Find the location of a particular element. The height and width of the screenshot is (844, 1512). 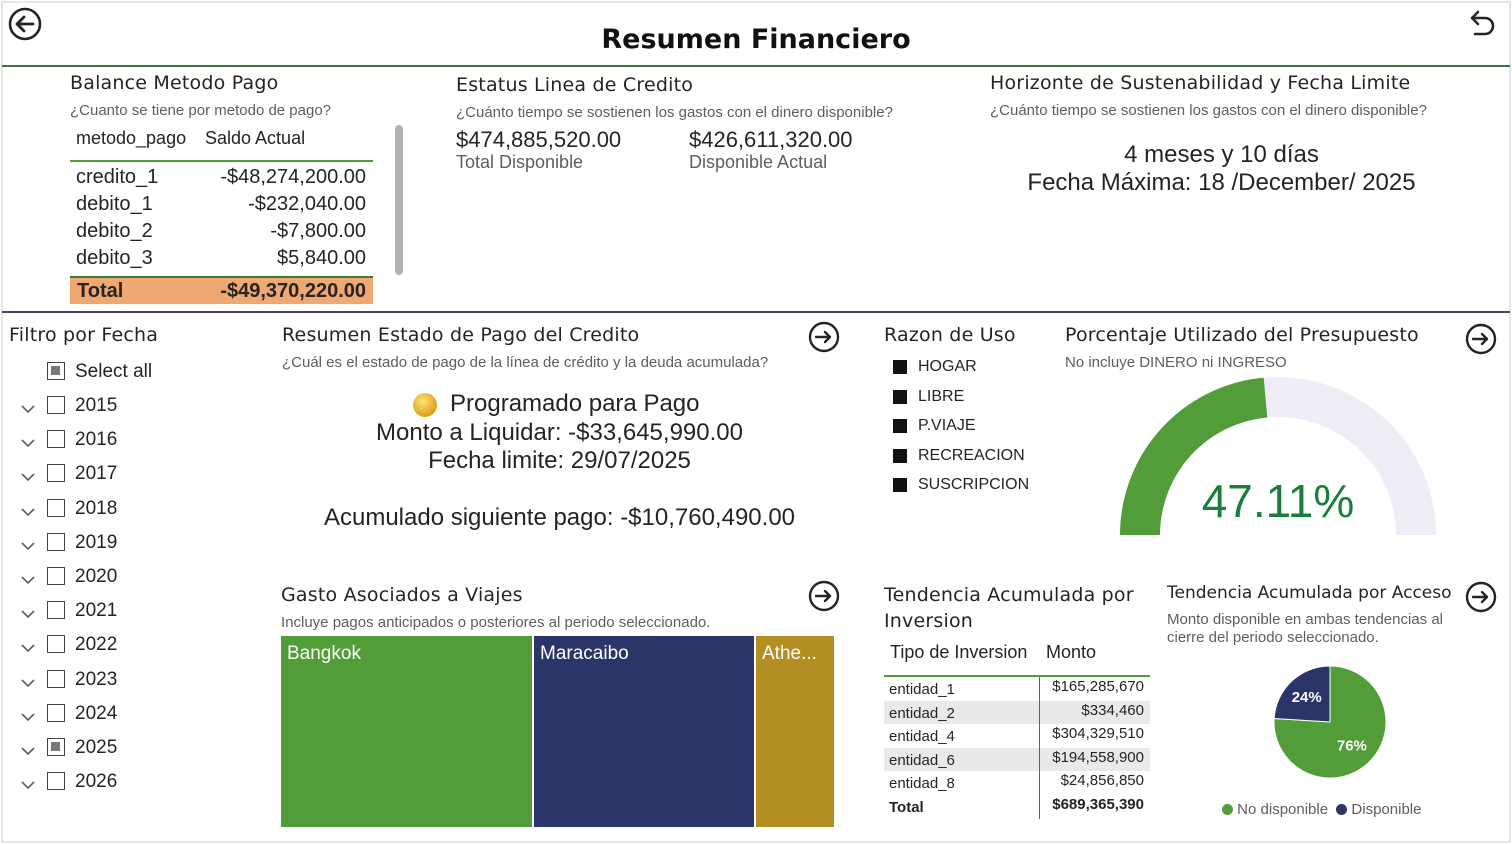

inversion-title-line1: Tendencia Acumulada por is located at coordinates (1009, 595).